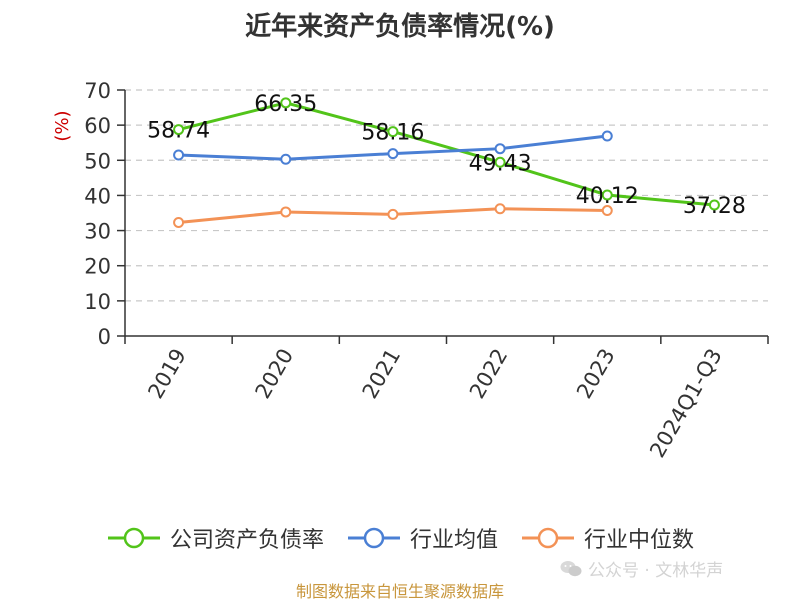 This screenshot has height=602, width=800. Describe the element at coordinates (453, 540) in the screenshot. I see `legend-label: 行业均值` at that location.